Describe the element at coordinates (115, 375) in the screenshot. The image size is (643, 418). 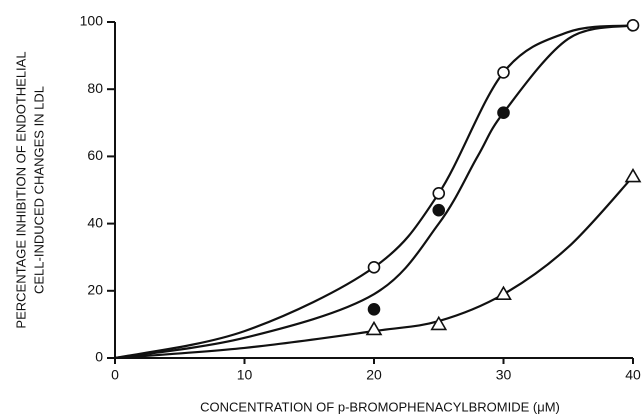
I see `x-tick-label: 0` at that location.